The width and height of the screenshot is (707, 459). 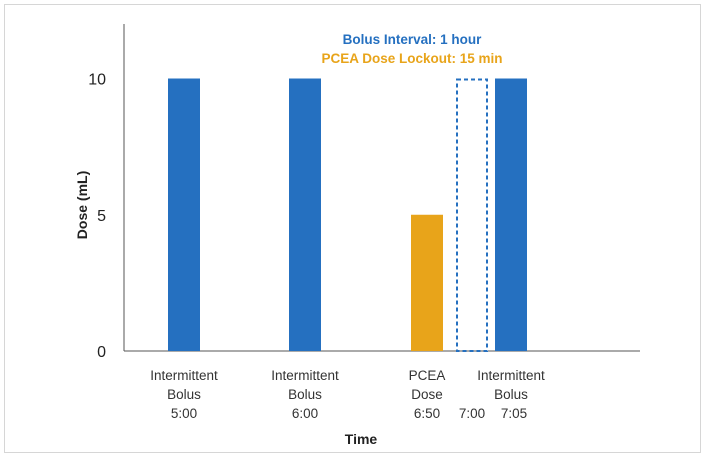 I want to click on x-axis-title: Time, so click(x=361, y=439).